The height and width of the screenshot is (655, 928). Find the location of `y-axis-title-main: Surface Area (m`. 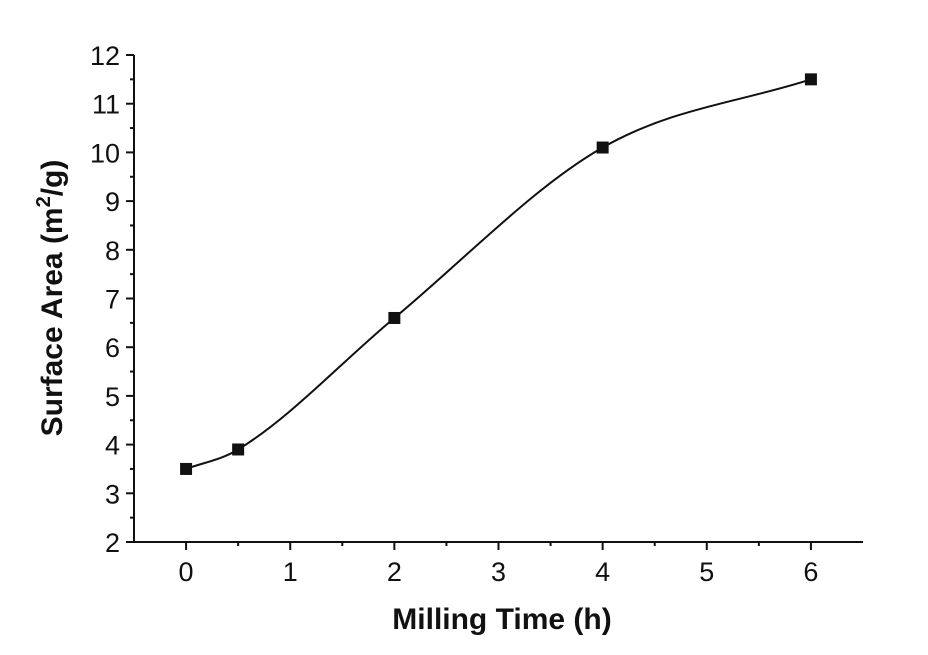

y-axis-title-main: Surface Area (m is located at coordinates (52, 321).